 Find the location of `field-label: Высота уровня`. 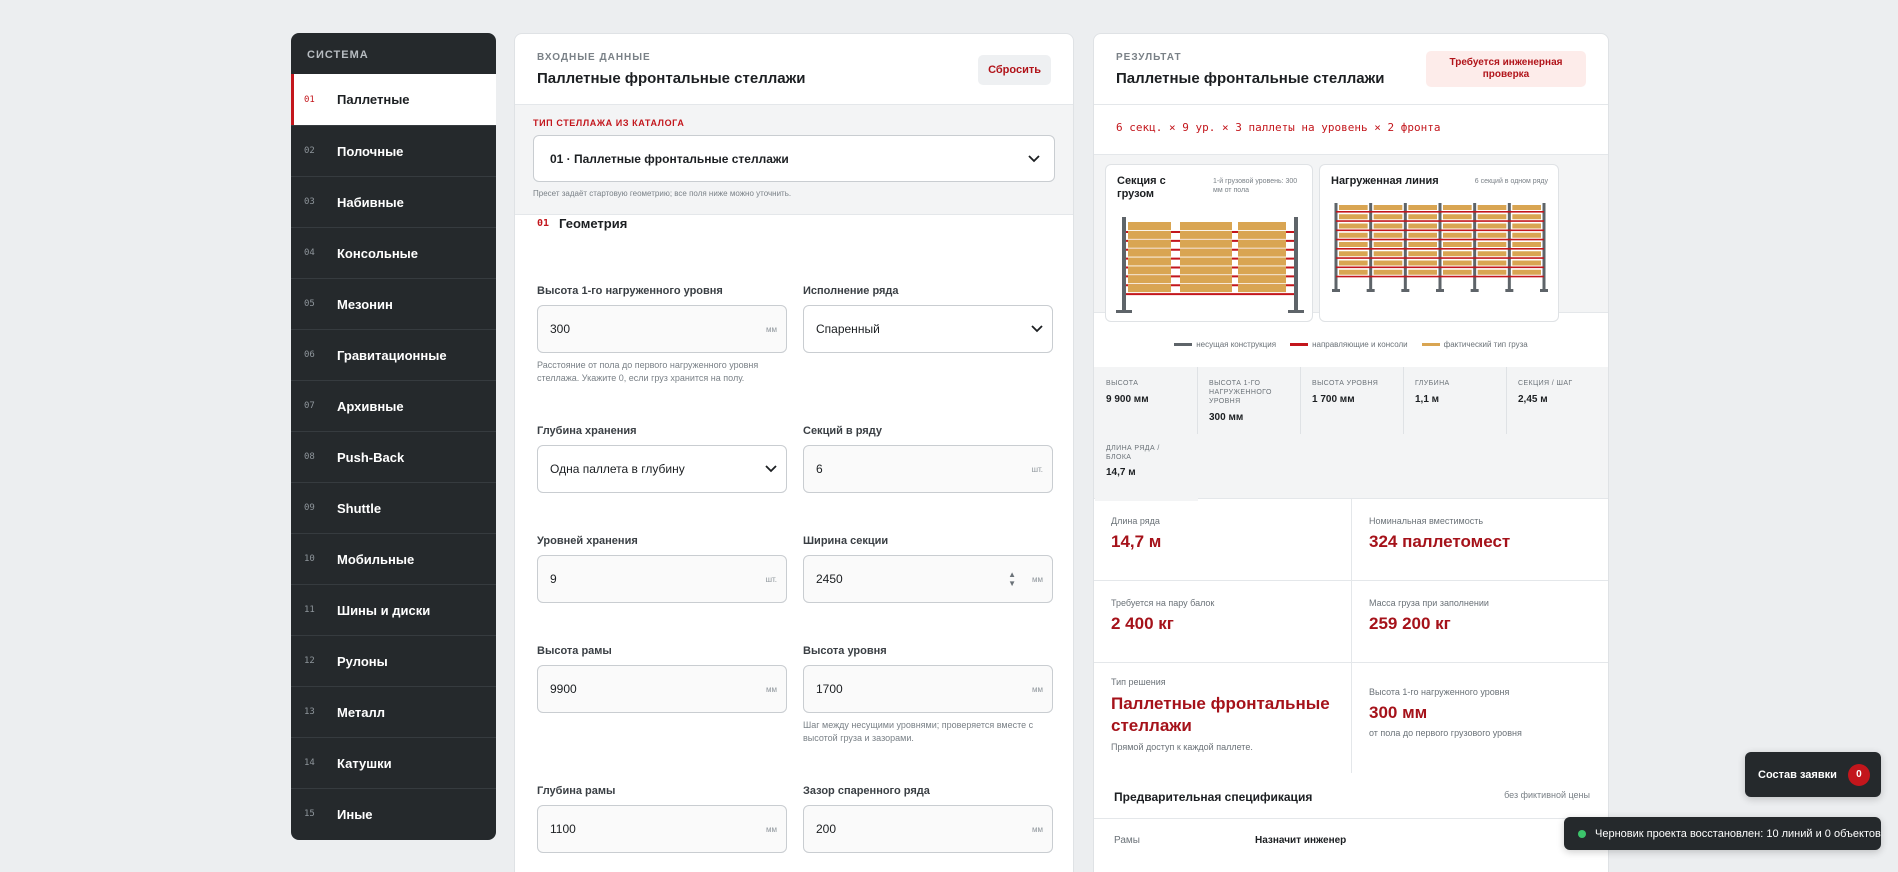

field-label: Высота уровня is located at coordinates (845, 651).